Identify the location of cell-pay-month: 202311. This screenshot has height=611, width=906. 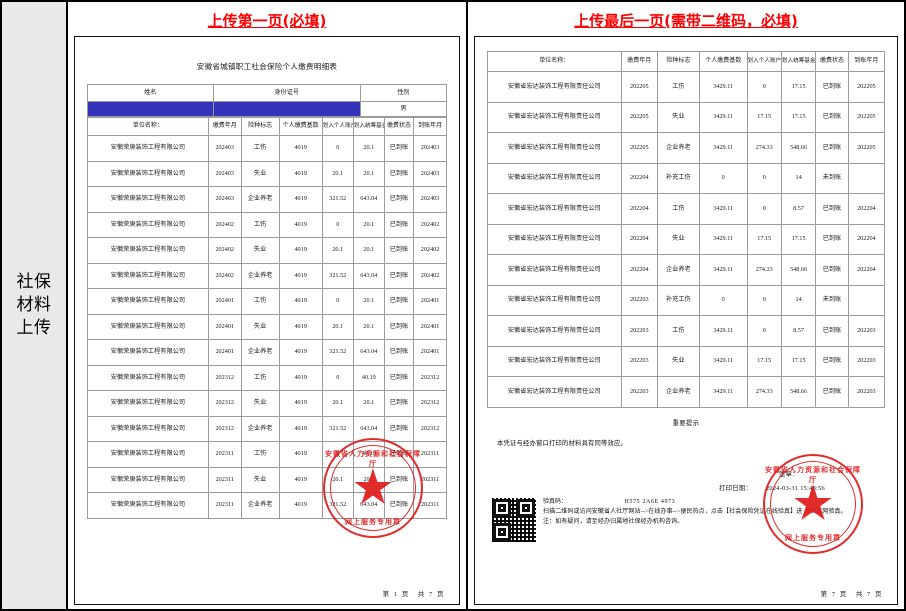
(224, 505).